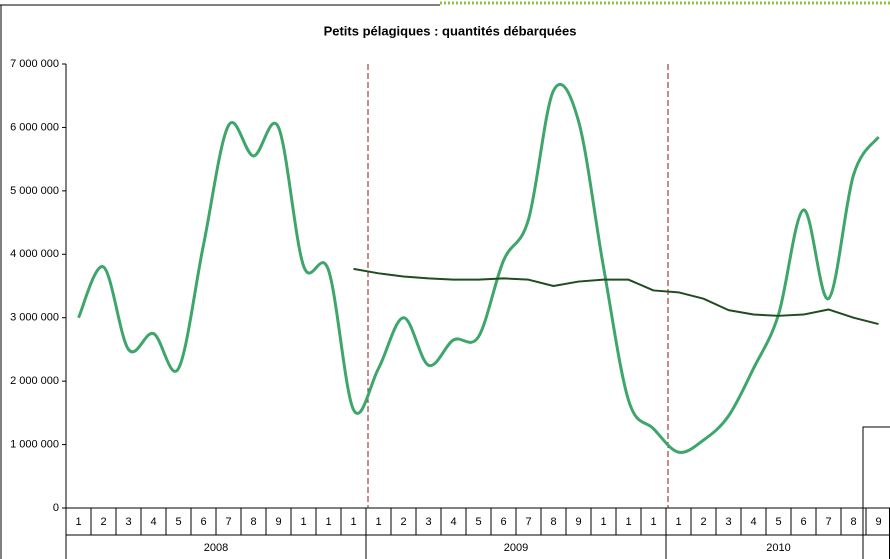  What do you see at coordinates (56, 508) in the screenshot?
I see `y-tick-label: 0` at bounding box center [56, 508].